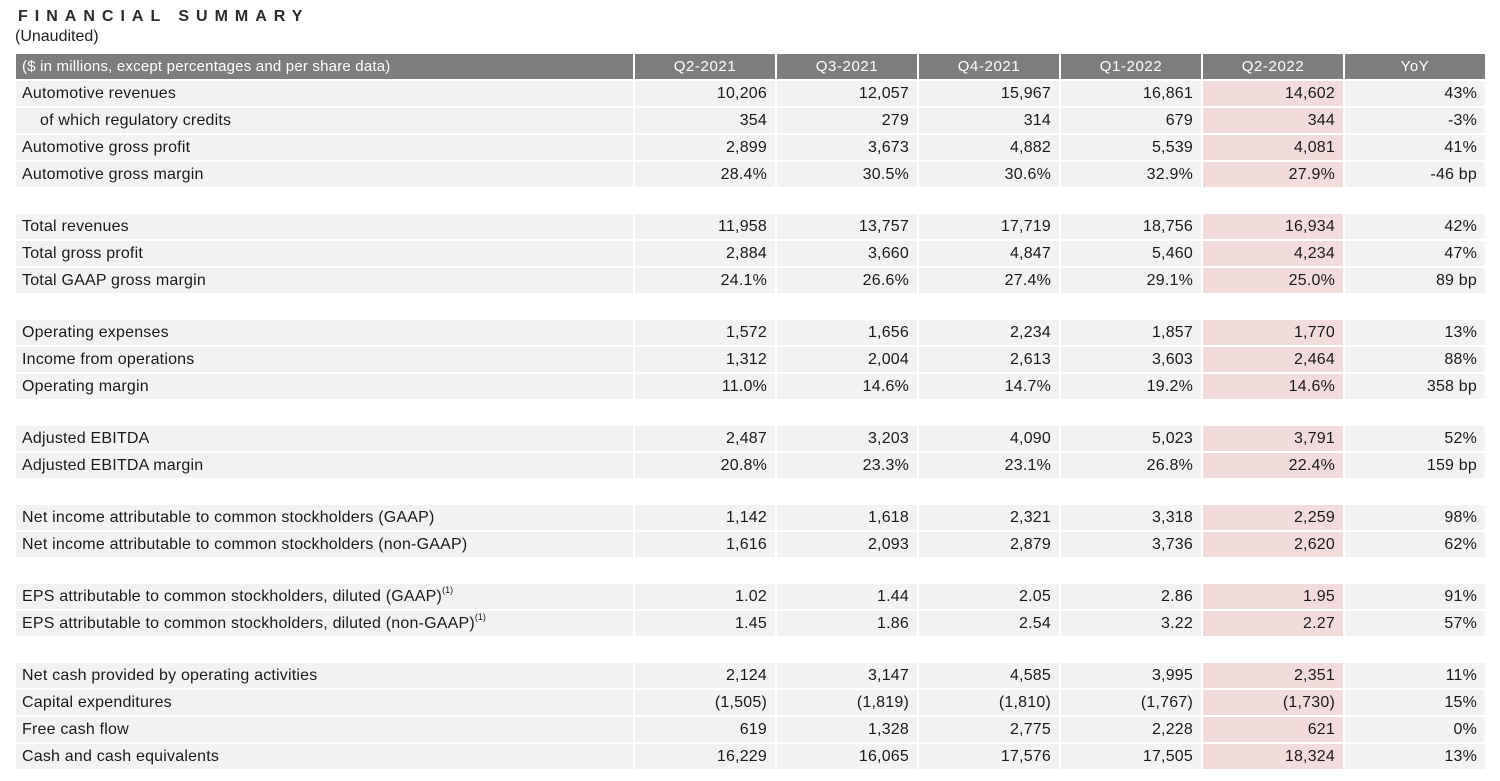 This screenshot has width=1500, height=781. Describe the element at coordinates (1131, 386) in the screenshot. I see `value-cell: 19.2%` at that location.